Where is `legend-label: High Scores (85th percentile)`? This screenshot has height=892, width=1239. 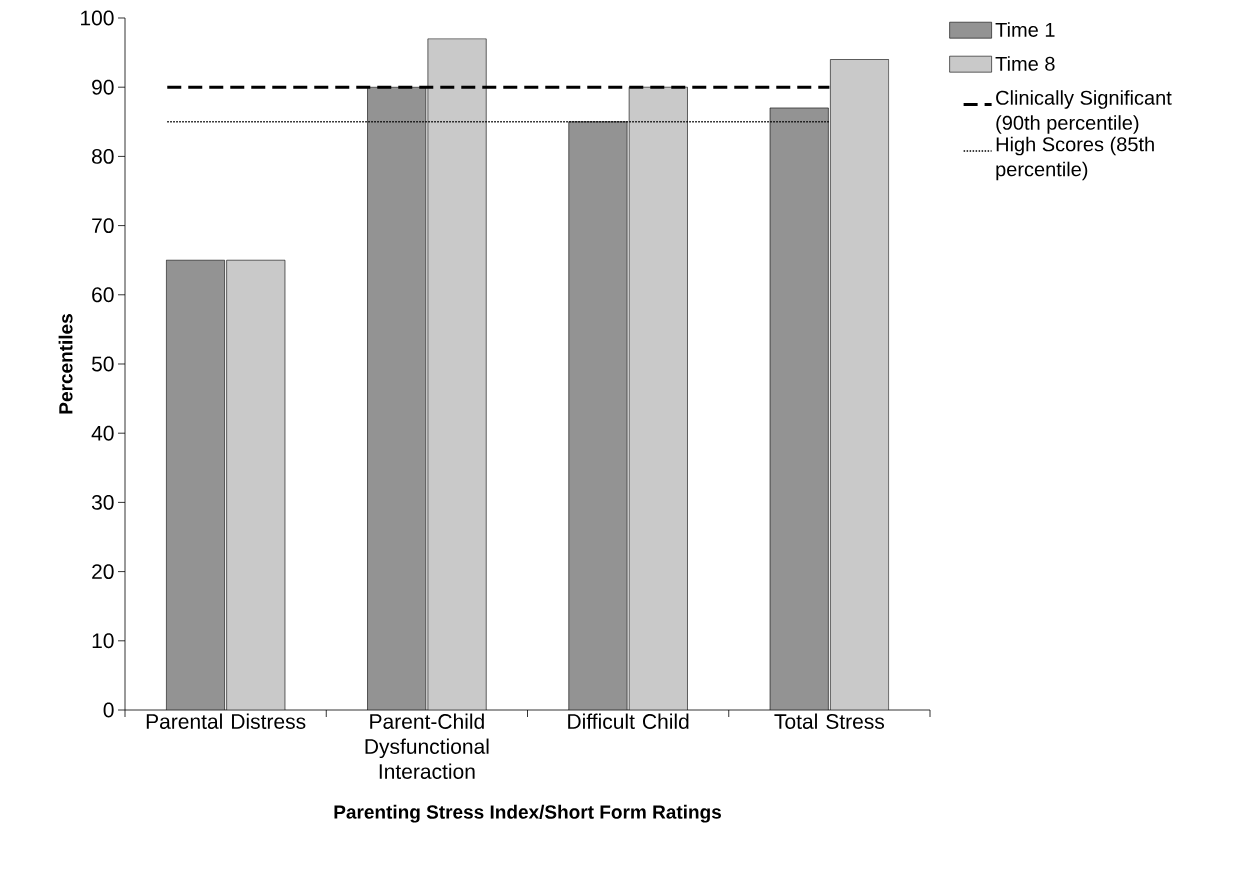
legend-label: High Scores (85th percentile) is located at coordinates (1075, 158).